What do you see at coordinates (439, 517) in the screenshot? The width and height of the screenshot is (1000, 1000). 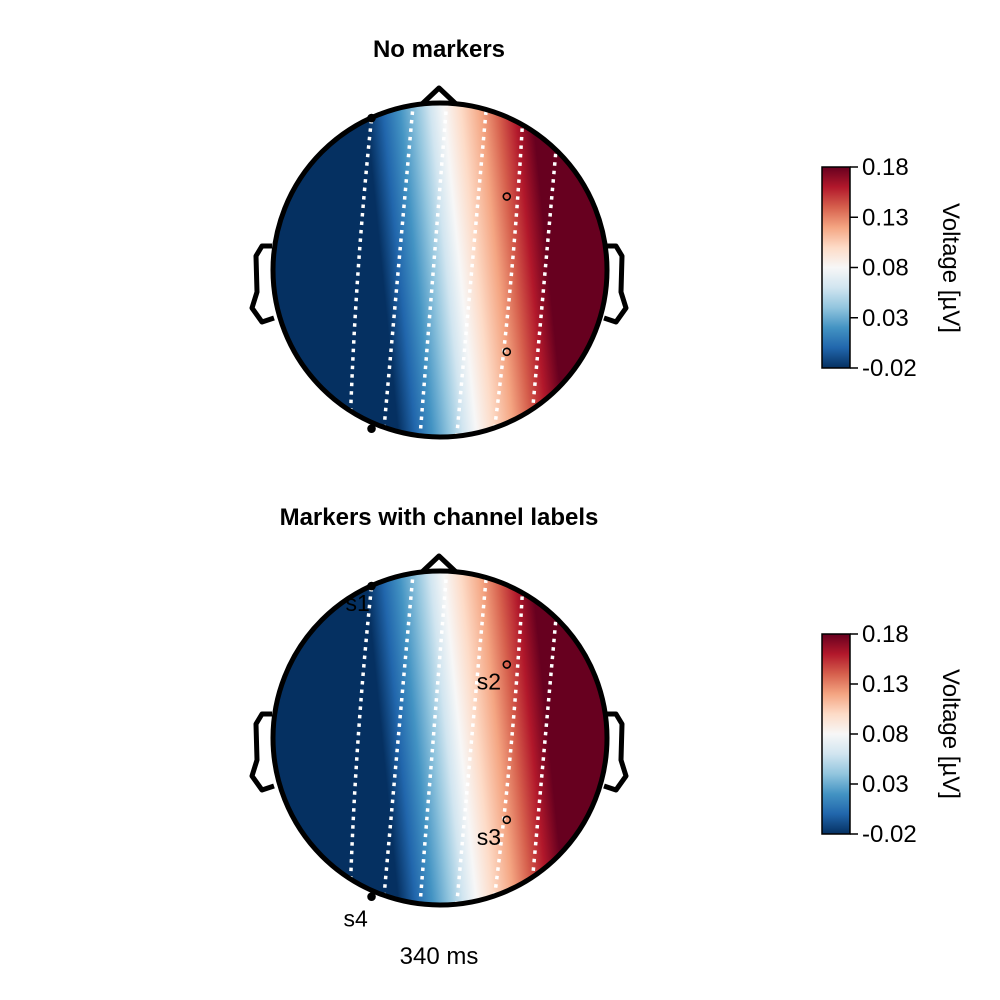 I see `panel-2-title: Markers with channel labels` at bounding box center [439, 517].